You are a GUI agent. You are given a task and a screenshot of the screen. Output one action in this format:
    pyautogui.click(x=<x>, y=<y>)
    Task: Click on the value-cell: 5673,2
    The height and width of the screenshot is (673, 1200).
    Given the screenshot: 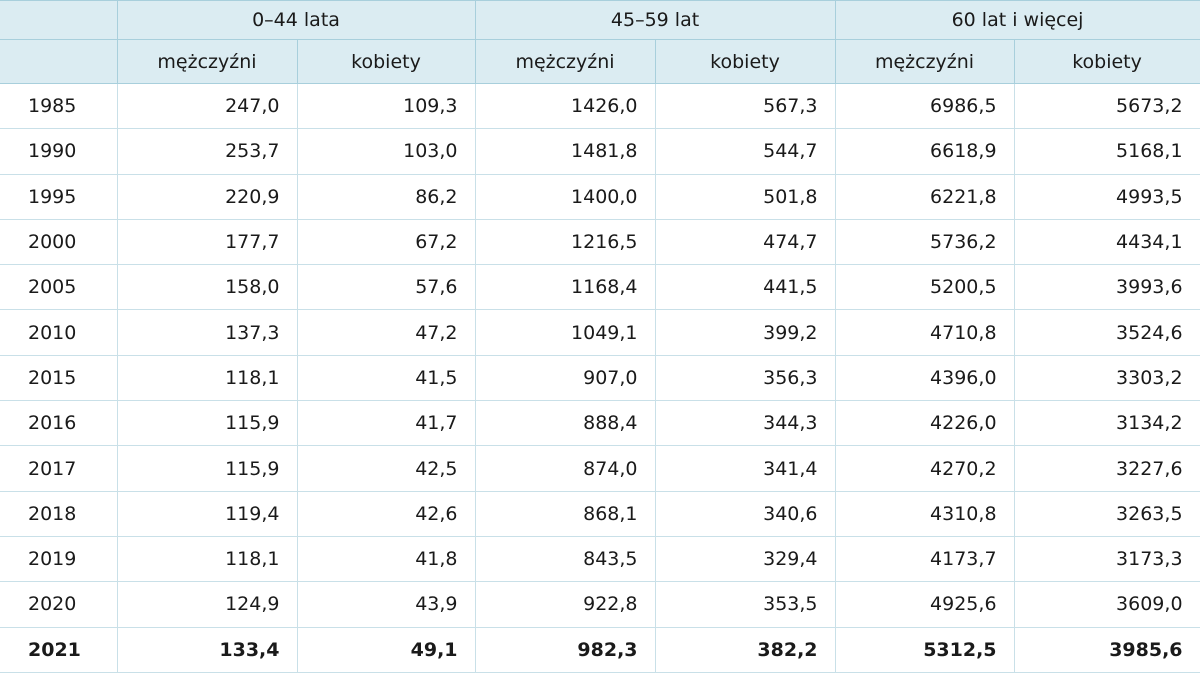 What is the action you would take?
    pyautogui.click(x=1106, y=106)
    